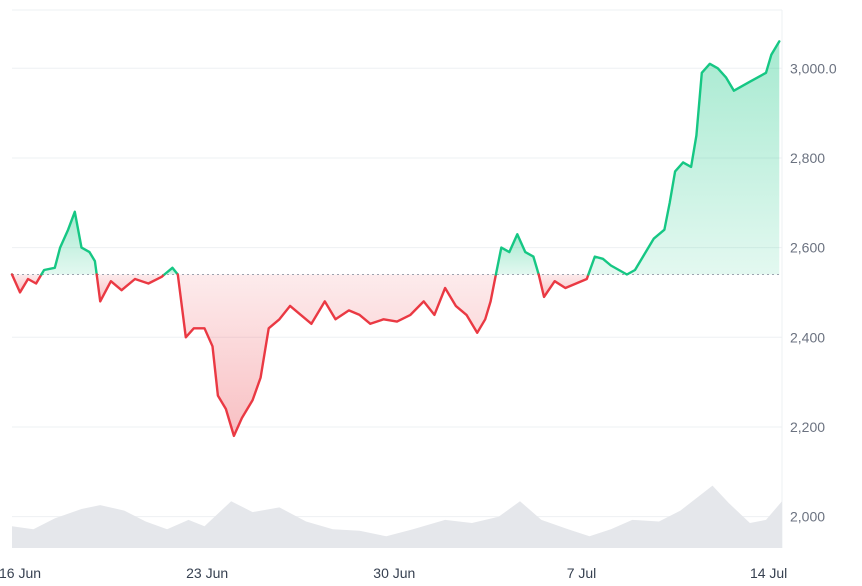 This screenshot has height=586, width=862. I want to click on y-tick-label: 2,000, so click(807, 517).